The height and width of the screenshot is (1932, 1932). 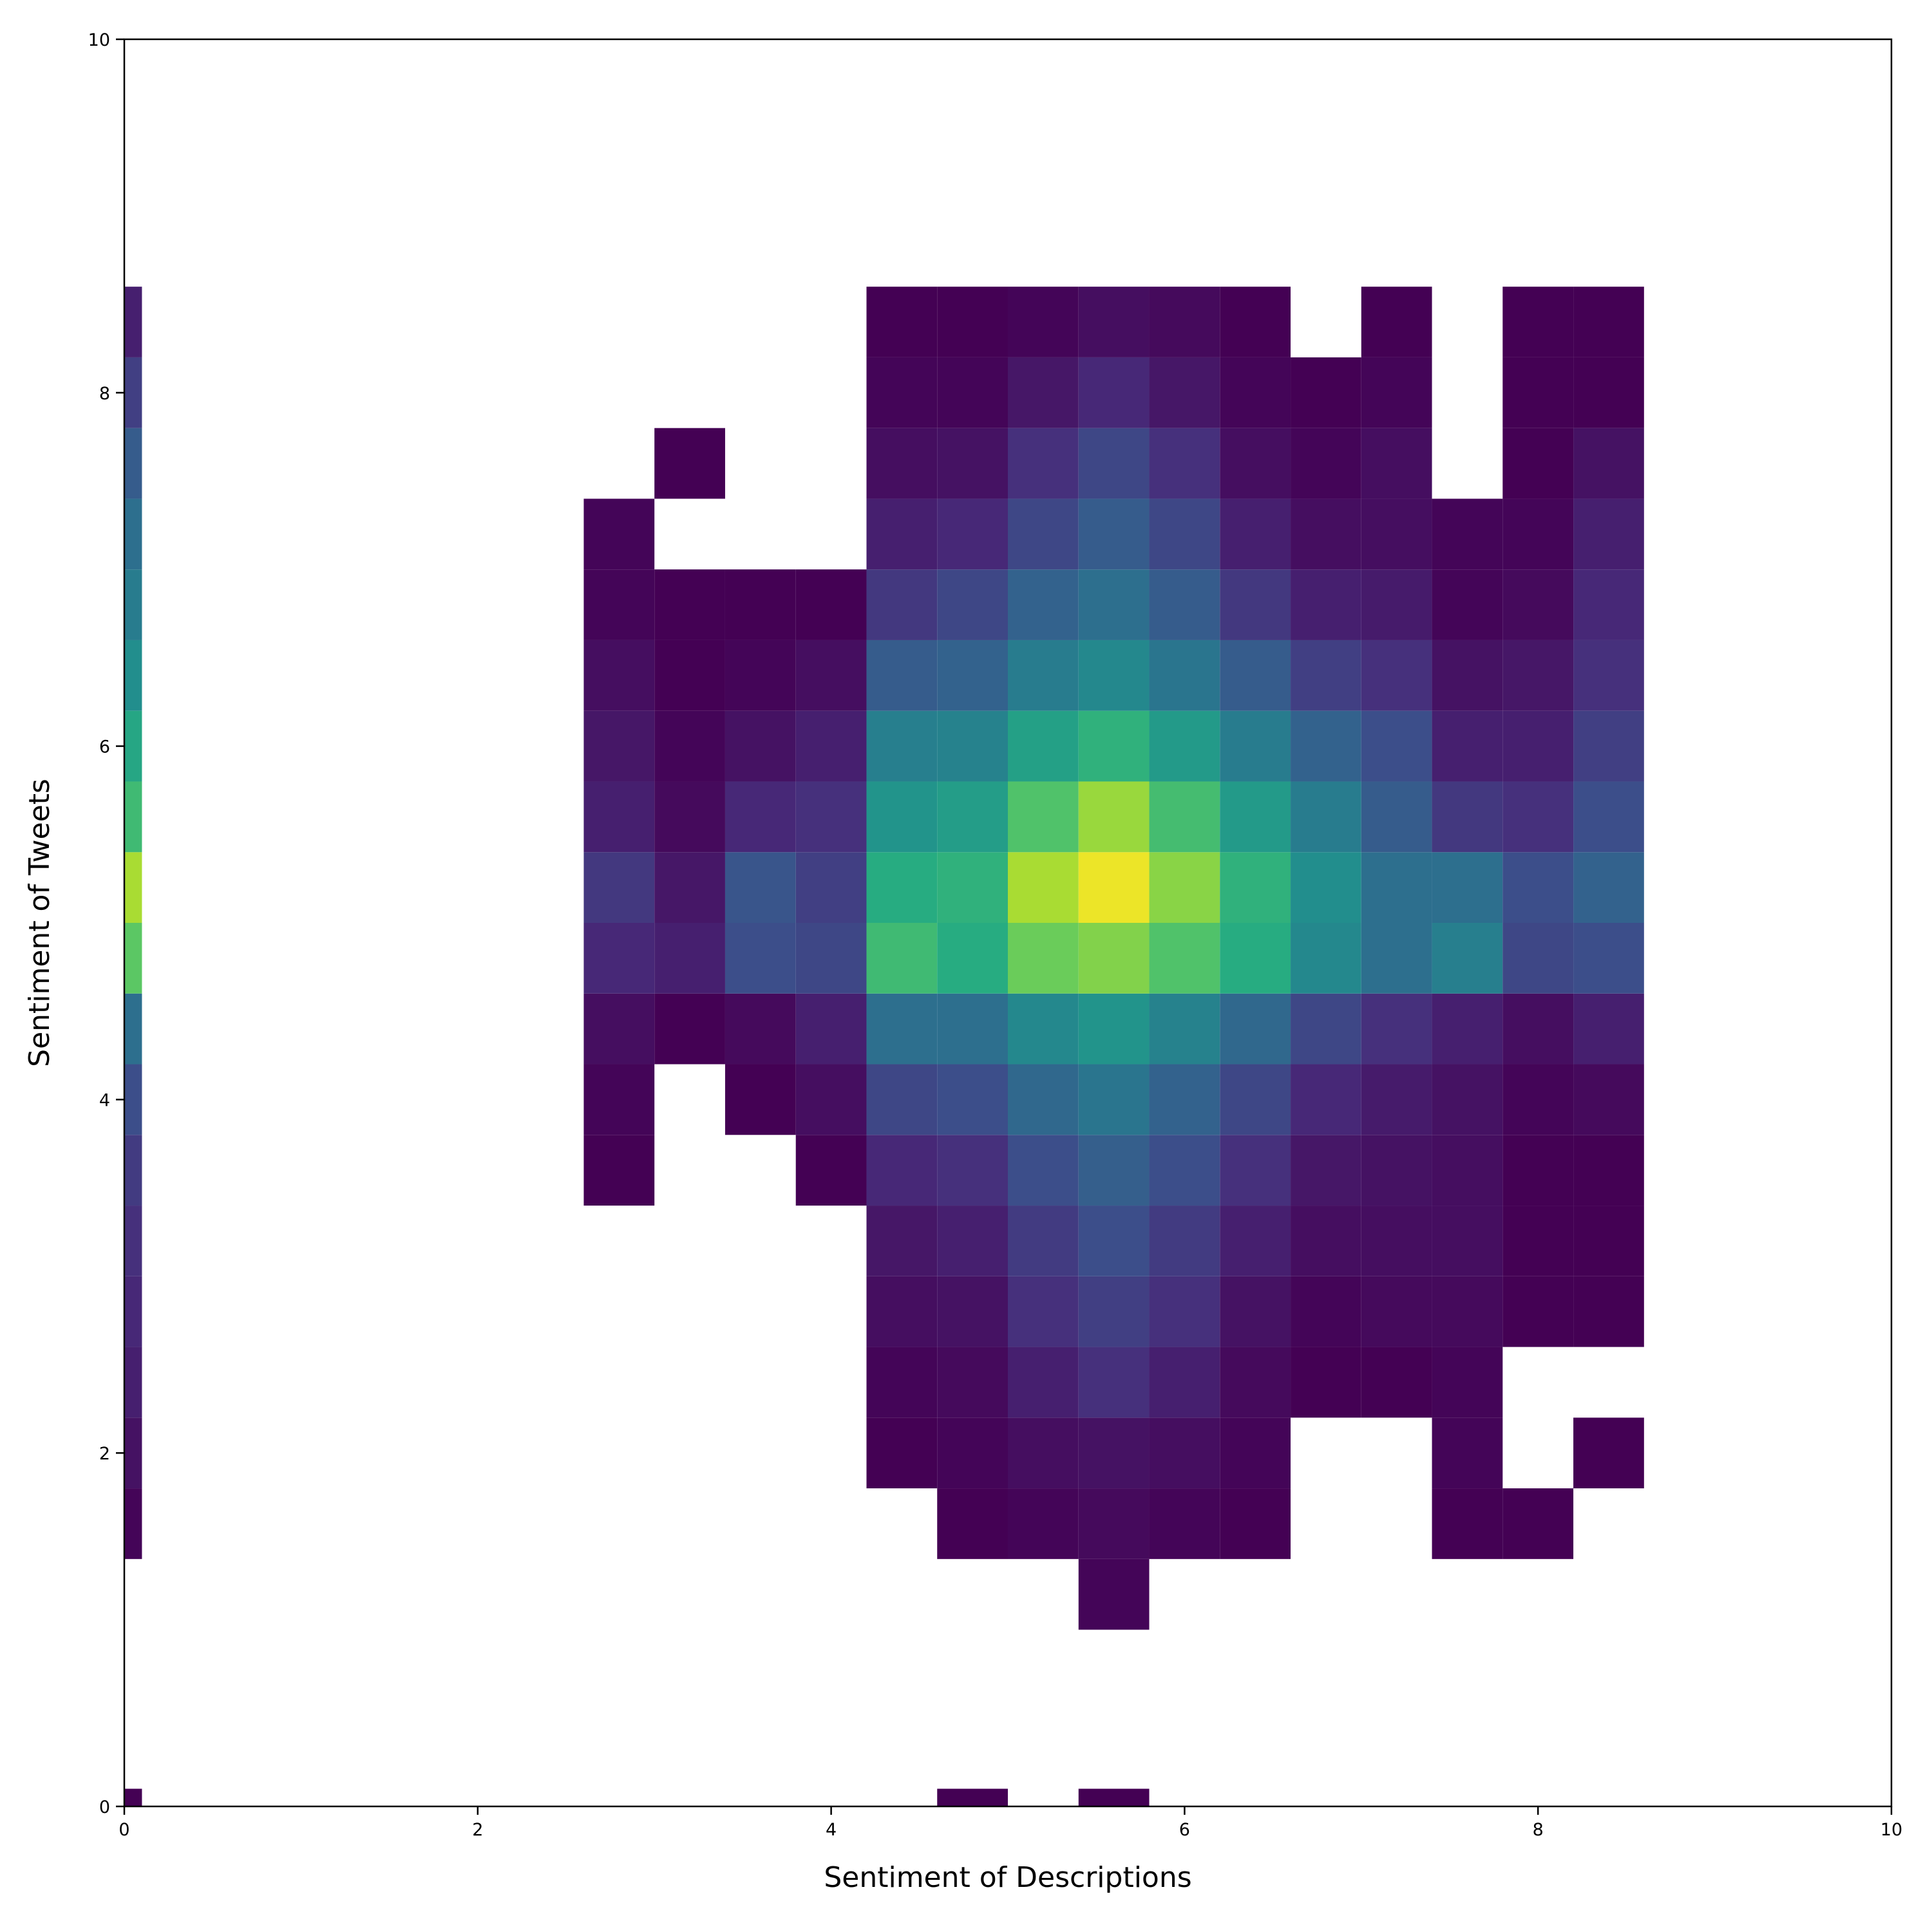 I want to click on y-tick-label: 4, so click(x=104, y=1100).